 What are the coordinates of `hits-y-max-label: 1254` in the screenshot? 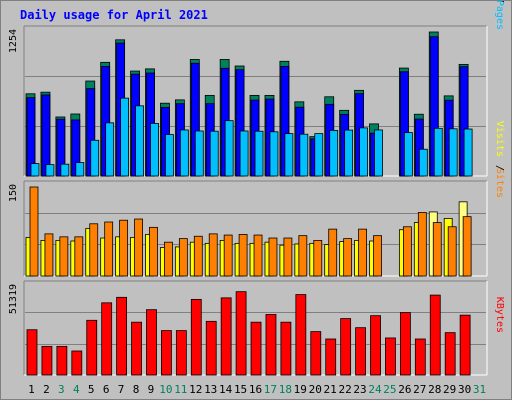 It's located at (13, 41).